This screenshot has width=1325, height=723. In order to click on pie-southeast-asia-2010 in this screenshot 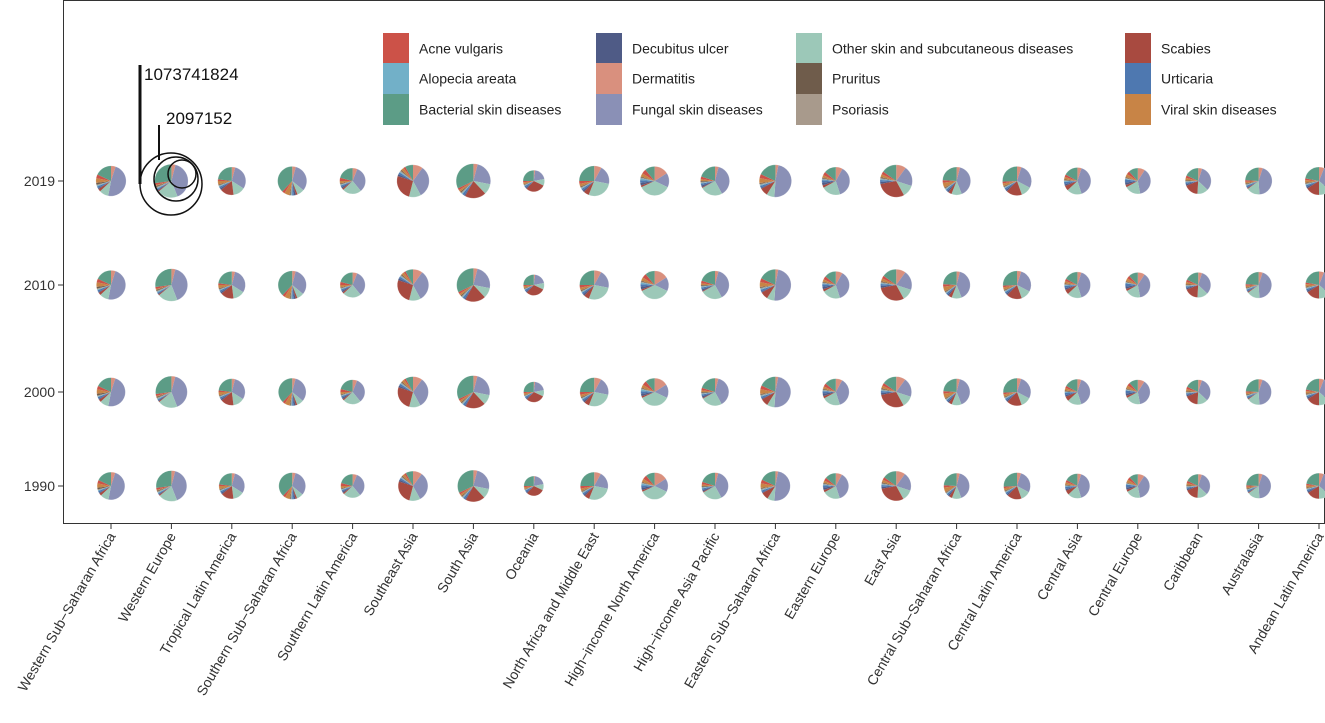, I will do `click(413, 285)`.